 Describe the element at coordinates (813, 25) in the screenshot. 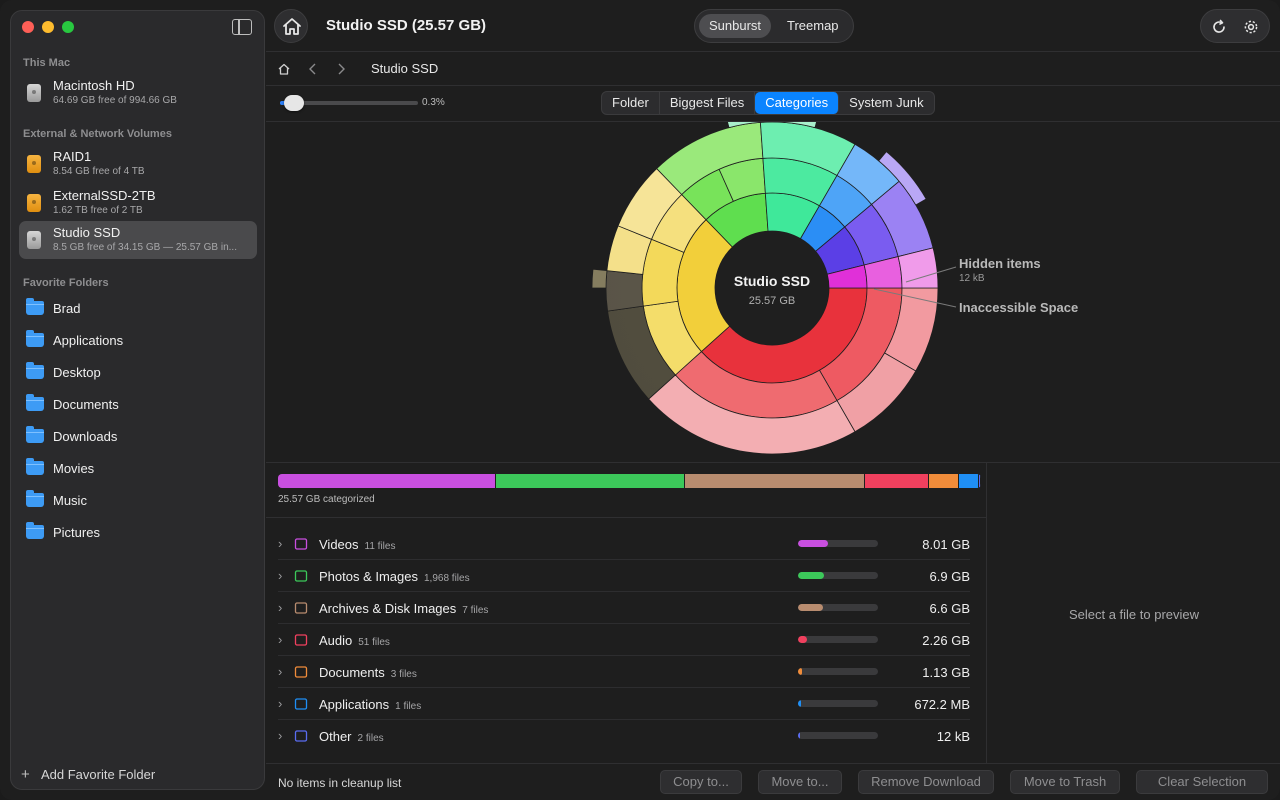

I see `view-treemap-button: Treemap` at that location.